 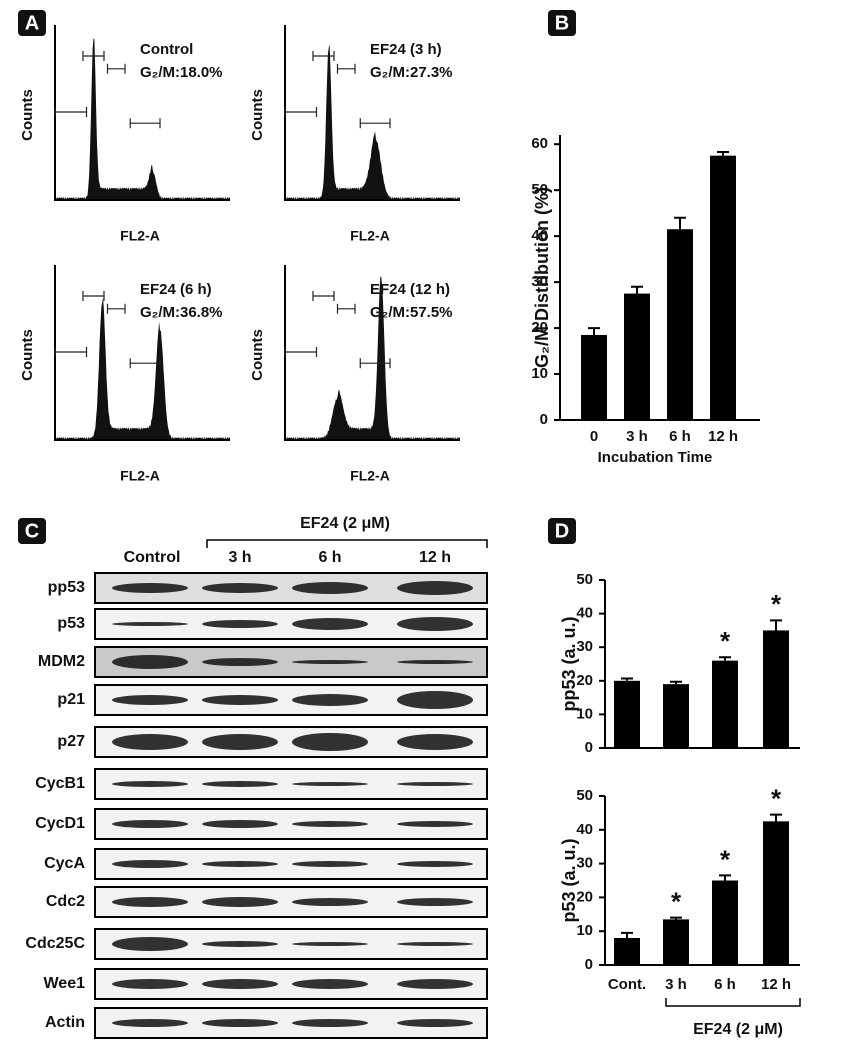 I want to click on x-tick-label: 12 h, so click(x=776, y=984).